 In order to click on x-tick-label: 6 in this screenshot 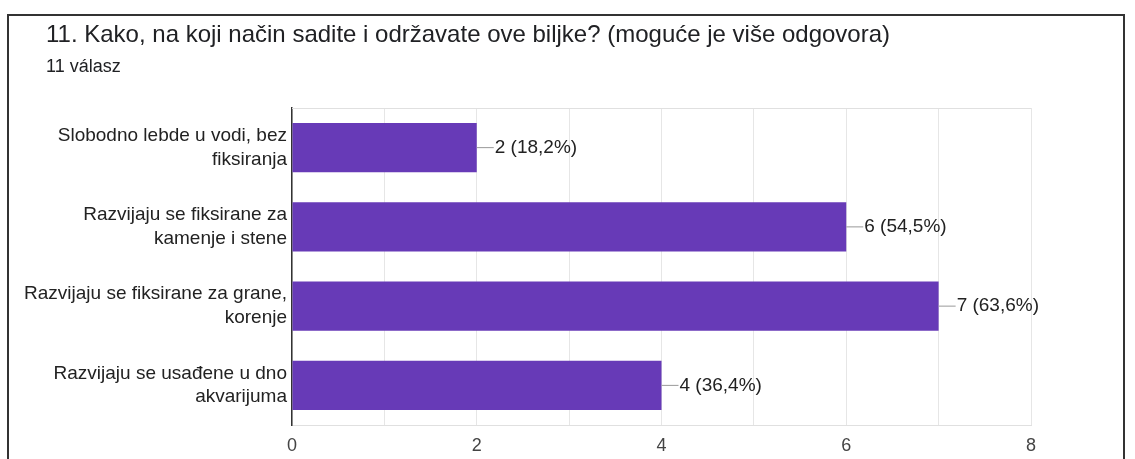, I will do `click(846, 444)`.